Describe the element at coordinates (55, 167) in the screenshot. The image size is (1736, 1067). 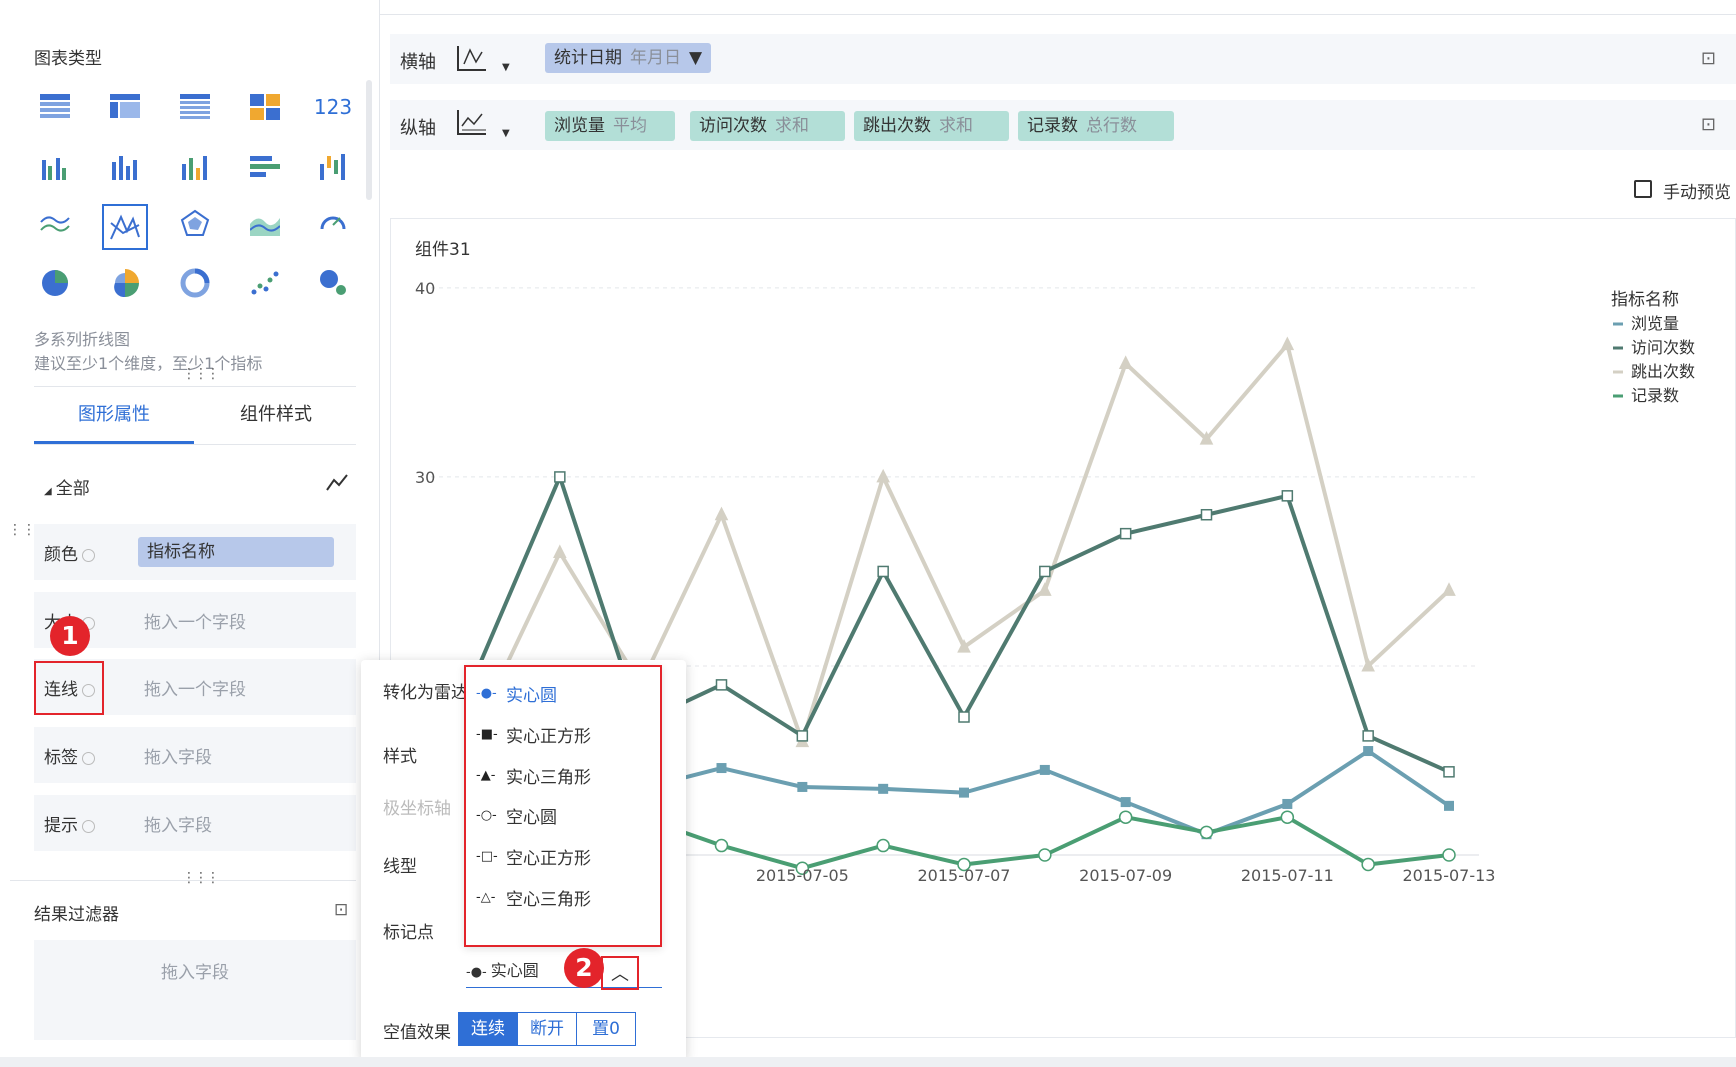
I see `grouped-bar-icon` at that location.